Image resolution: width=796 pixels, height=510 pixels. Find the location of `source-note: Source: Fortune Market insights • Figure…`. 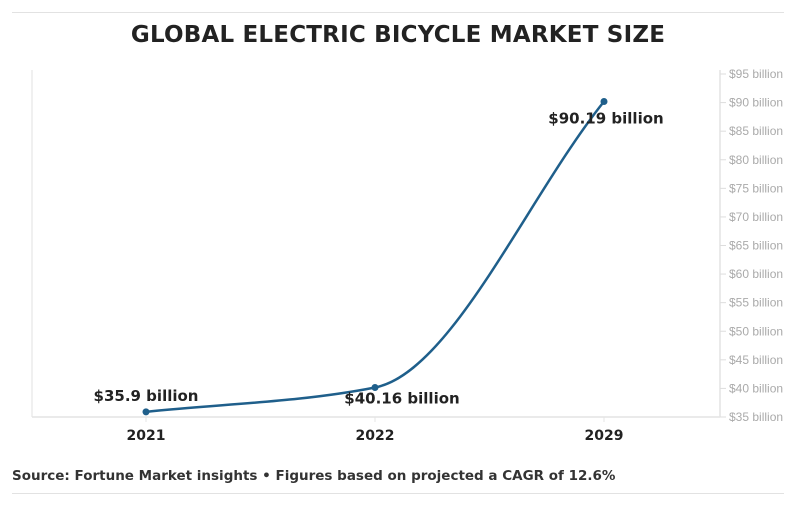

source-note: Source: Fortune Market insights • Figure… is located at coordinates (314, 476).